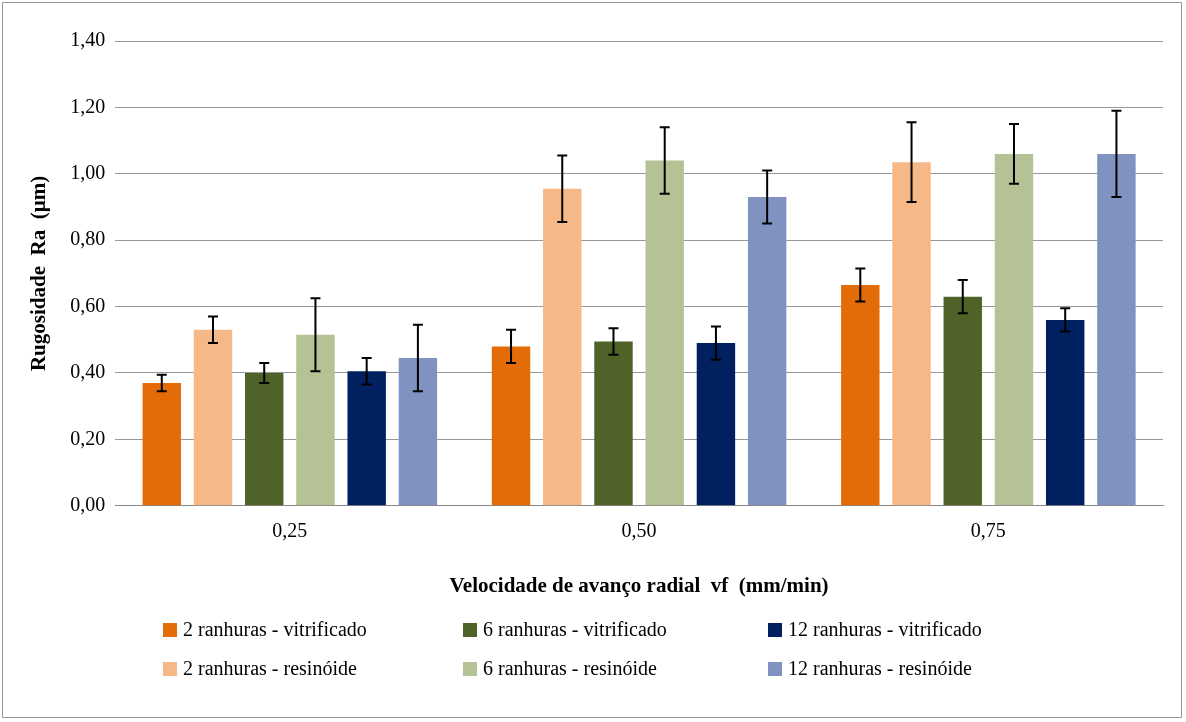  Describe the element at coordinates (88, 304) in the screenshot. I see `y-tick-label: 0,60` at that location.